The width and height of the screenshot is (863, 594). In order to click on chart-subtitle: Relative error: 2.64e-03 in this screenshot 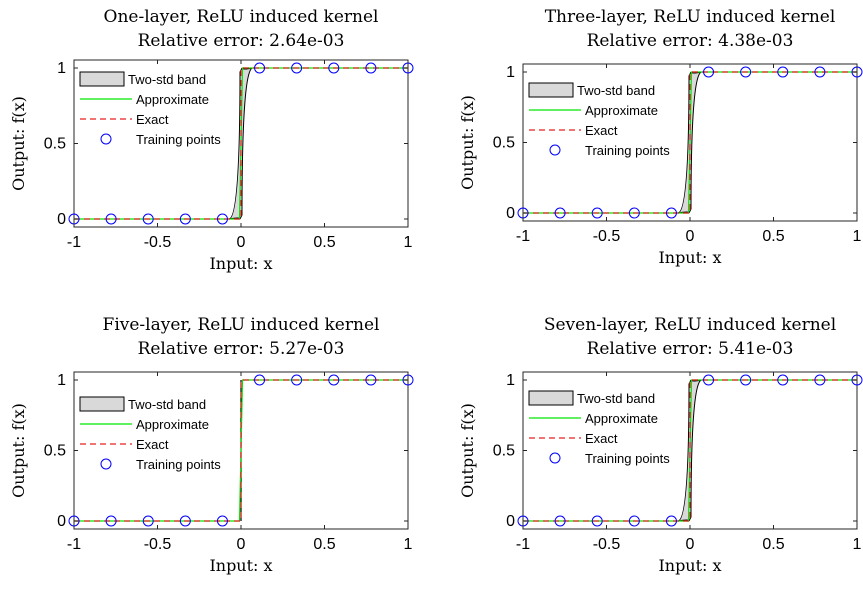, I will do `click(241, 41)`.